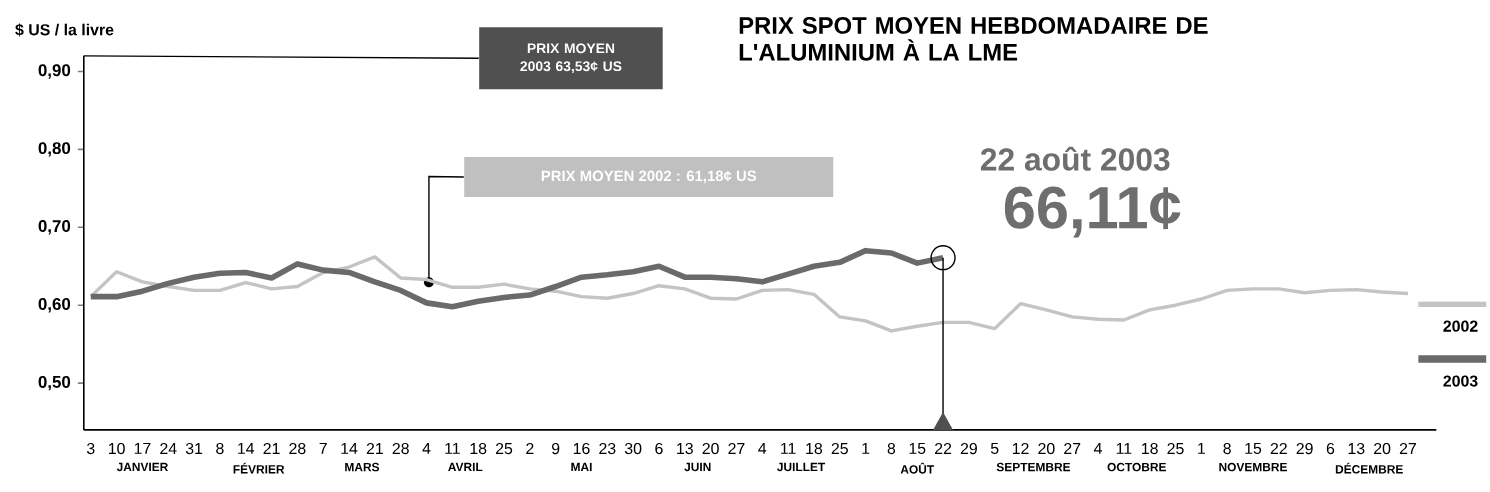  Describe the element at coordinates (1369, 468) in the screenshot. I see `text: DÉCEMBRE` at that location.